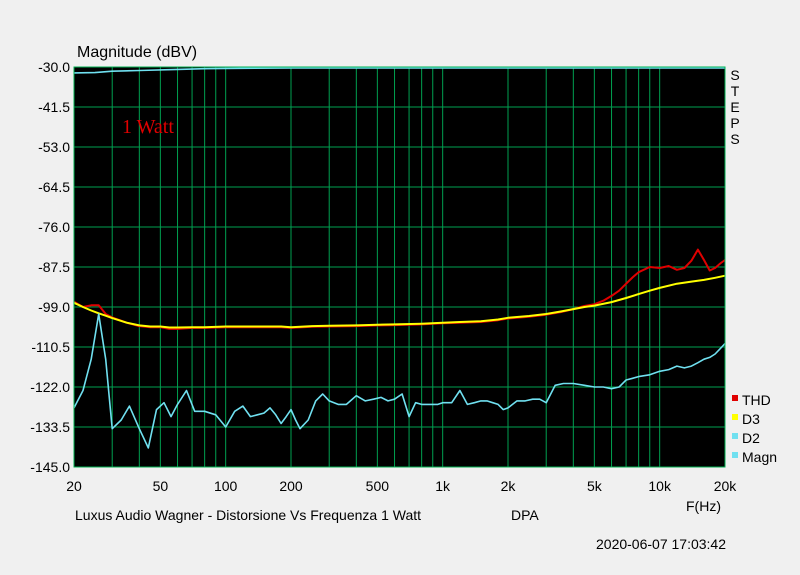 The height and width of the screenshot is (575, 800). Describe the element at coordinates (735, 455) in the screenshot. I see `legend-swatch-magn` at that location.